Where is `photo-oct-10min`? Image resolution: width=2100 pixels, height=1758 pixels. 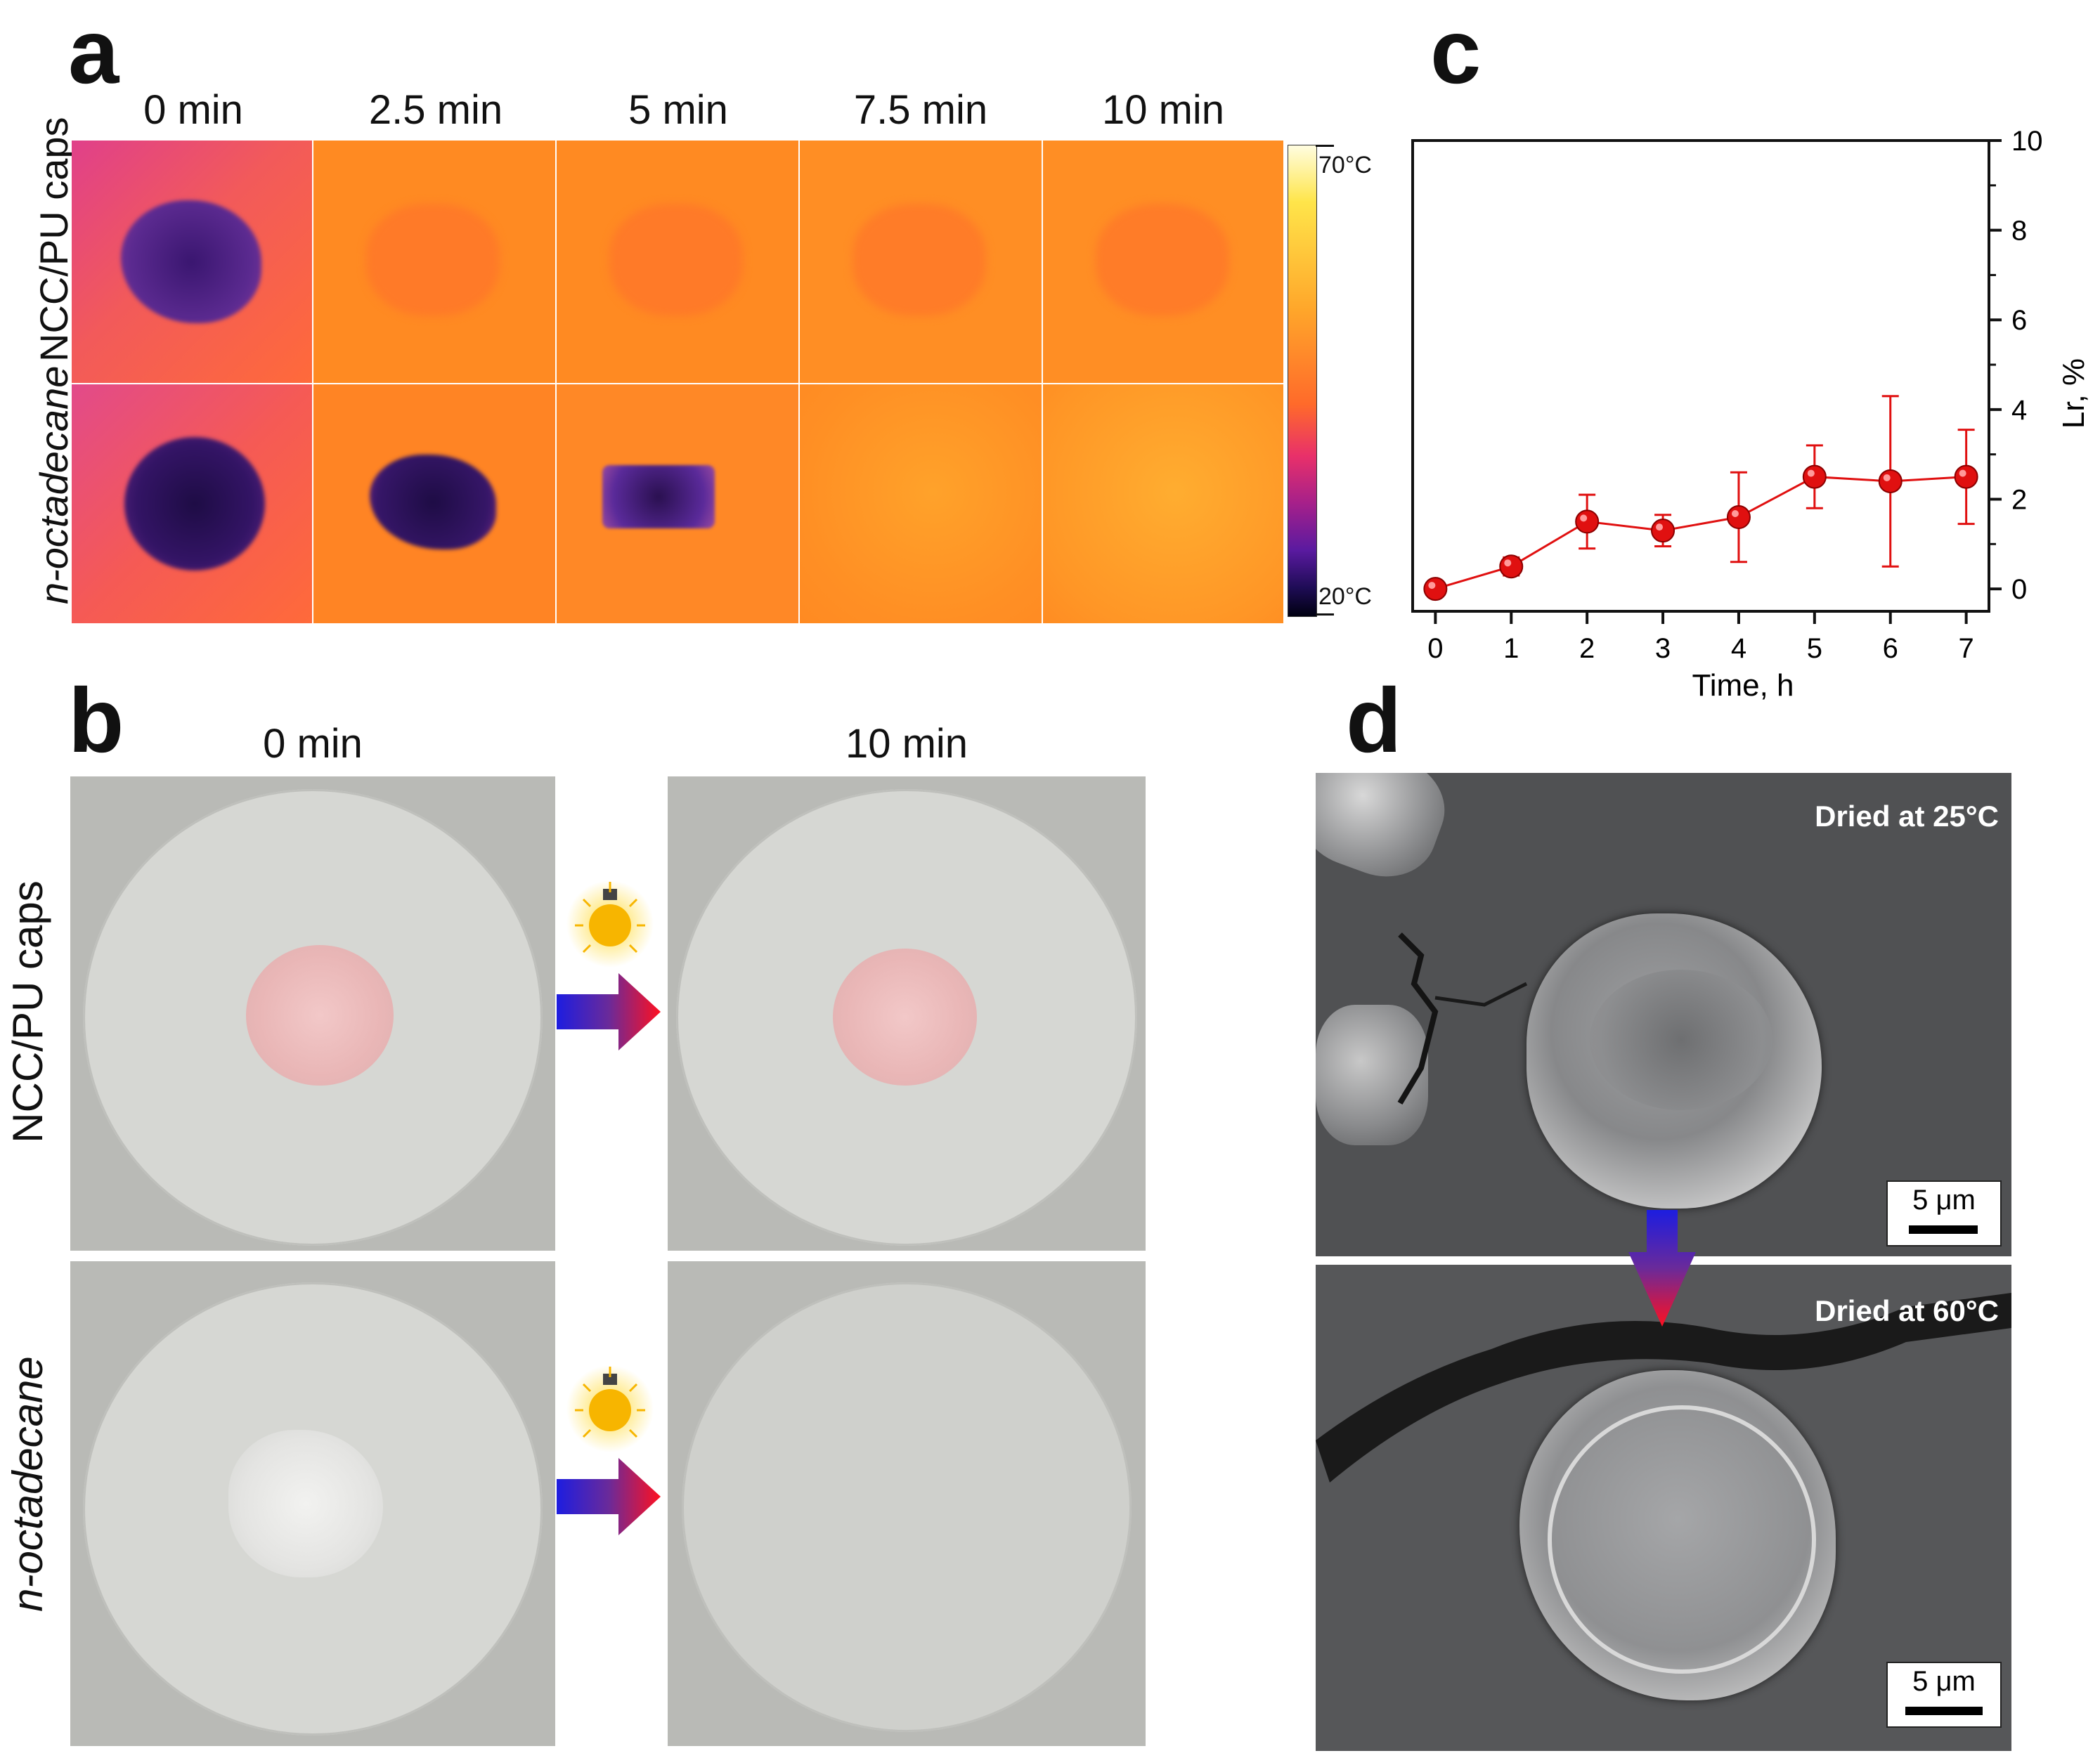
photo-oct-10min is located at coordinates (907, 1503).